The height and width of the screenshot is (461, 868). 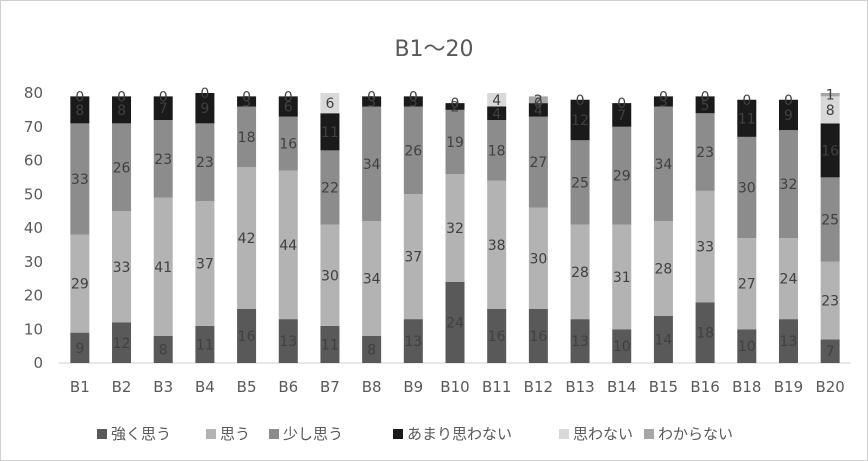 What do you see at coordinates (205, 387) in the screenshot?
I see `x-tick-label: B4` at bounding box center [205, 387].